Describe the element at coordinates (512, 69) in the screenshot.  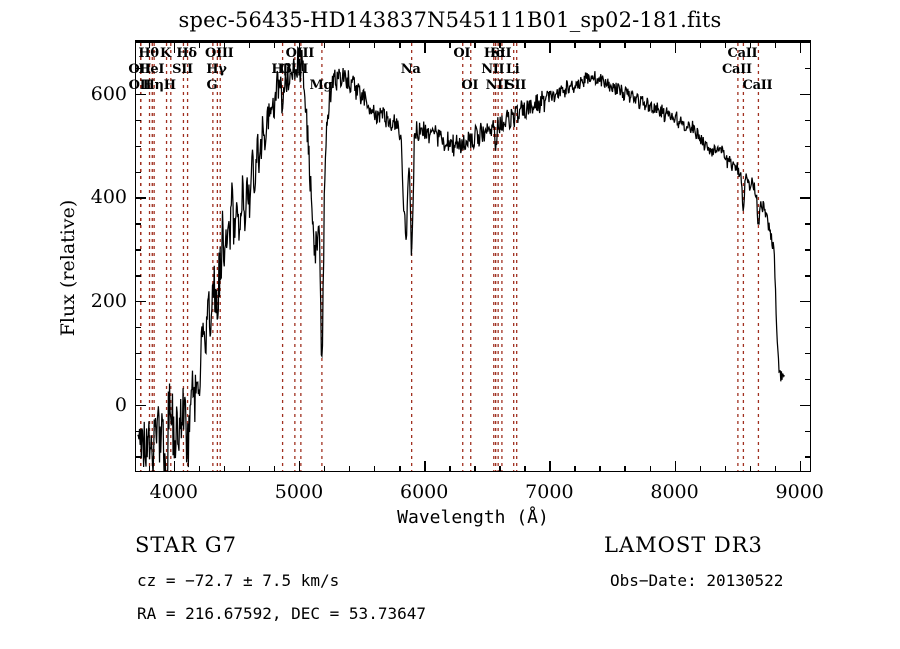
I see `line-id-label: Li` at that location.